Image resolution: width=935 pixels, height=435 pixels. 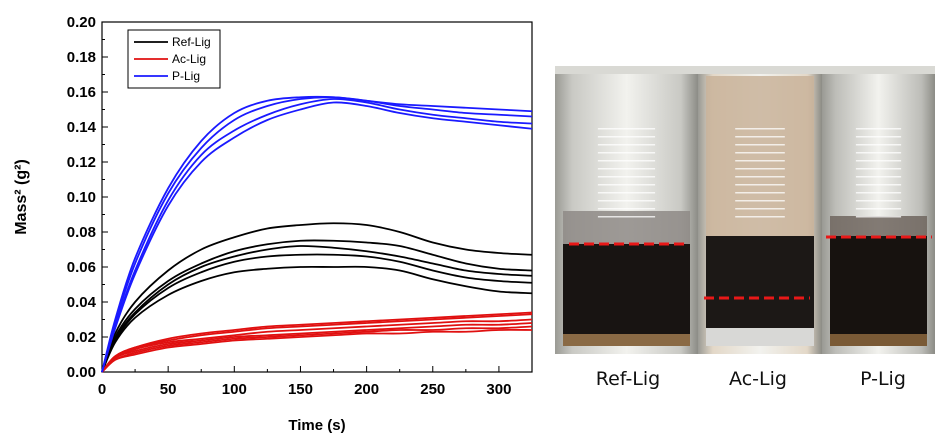 I want to click on chart-legend: Ref-Lig Ac-Lig P-Lig, so click(x=174, y=59).